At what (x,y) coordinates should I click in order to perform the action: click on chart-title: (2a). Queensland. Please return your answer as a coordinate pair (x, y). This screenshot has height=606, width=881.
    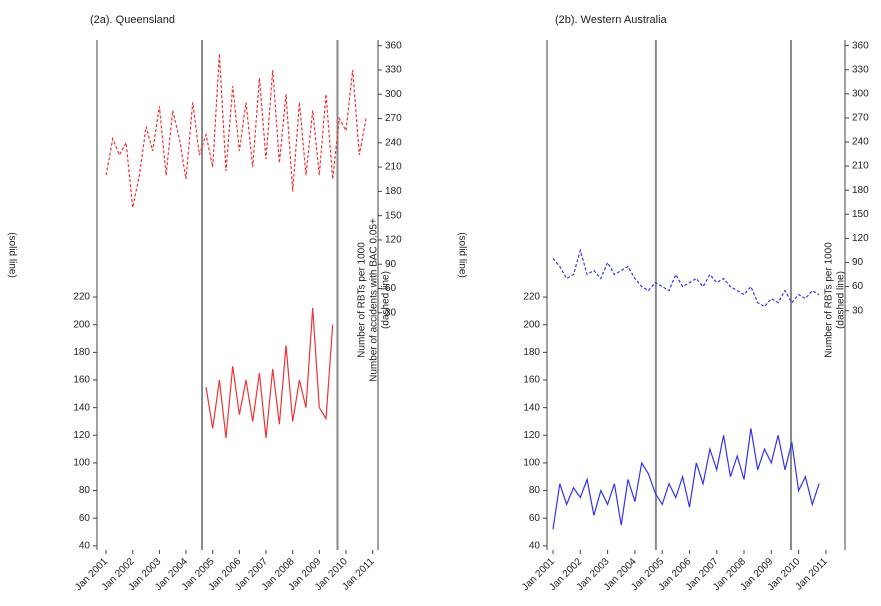
    Looking at the image, I should click on (132, 20).